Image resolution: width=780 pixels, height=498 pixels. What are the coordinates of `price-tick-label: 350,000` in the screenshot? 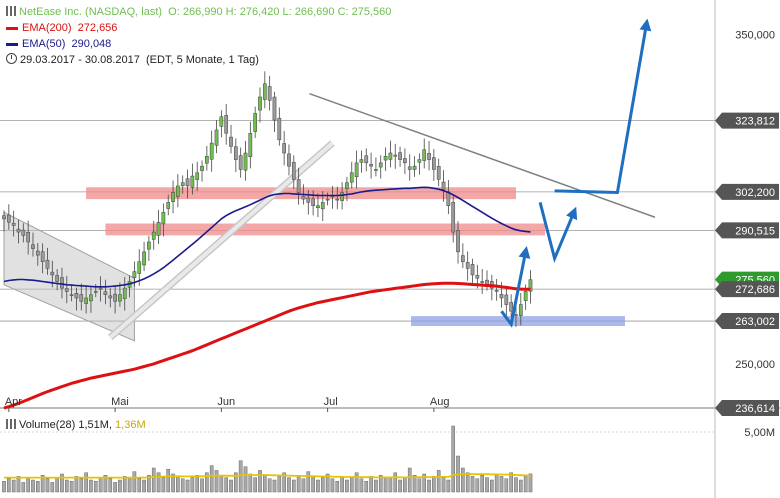 It's located at (755, 35).